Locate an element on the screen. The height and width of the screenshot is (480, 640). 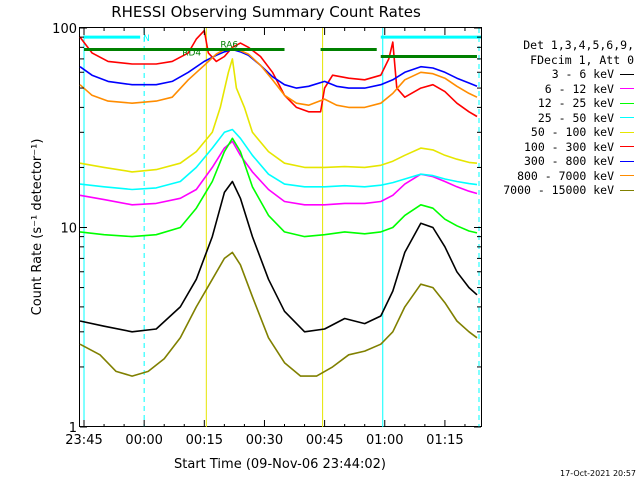
x-tick-label: 00:30 is located at coordinates (264, 440).